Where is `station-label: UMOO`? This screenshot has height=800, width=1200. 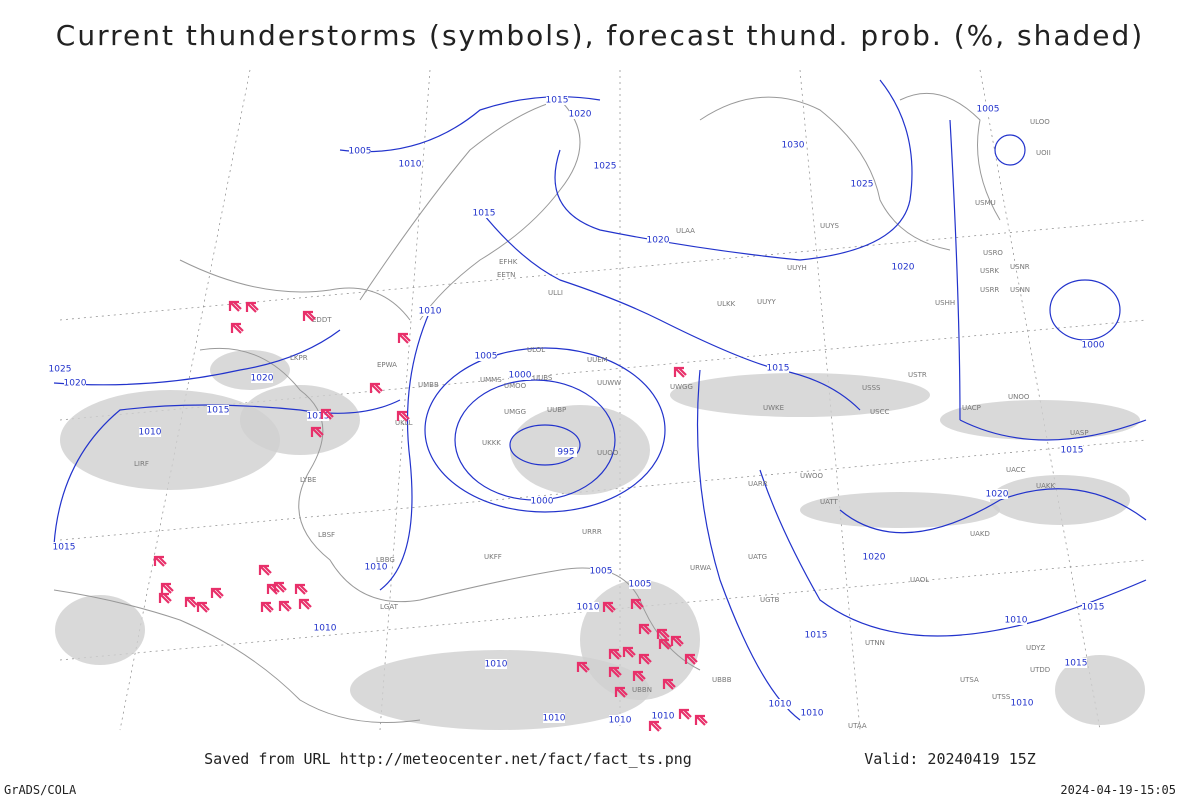 station-label: UMOO is located at coordinates (515, 386).